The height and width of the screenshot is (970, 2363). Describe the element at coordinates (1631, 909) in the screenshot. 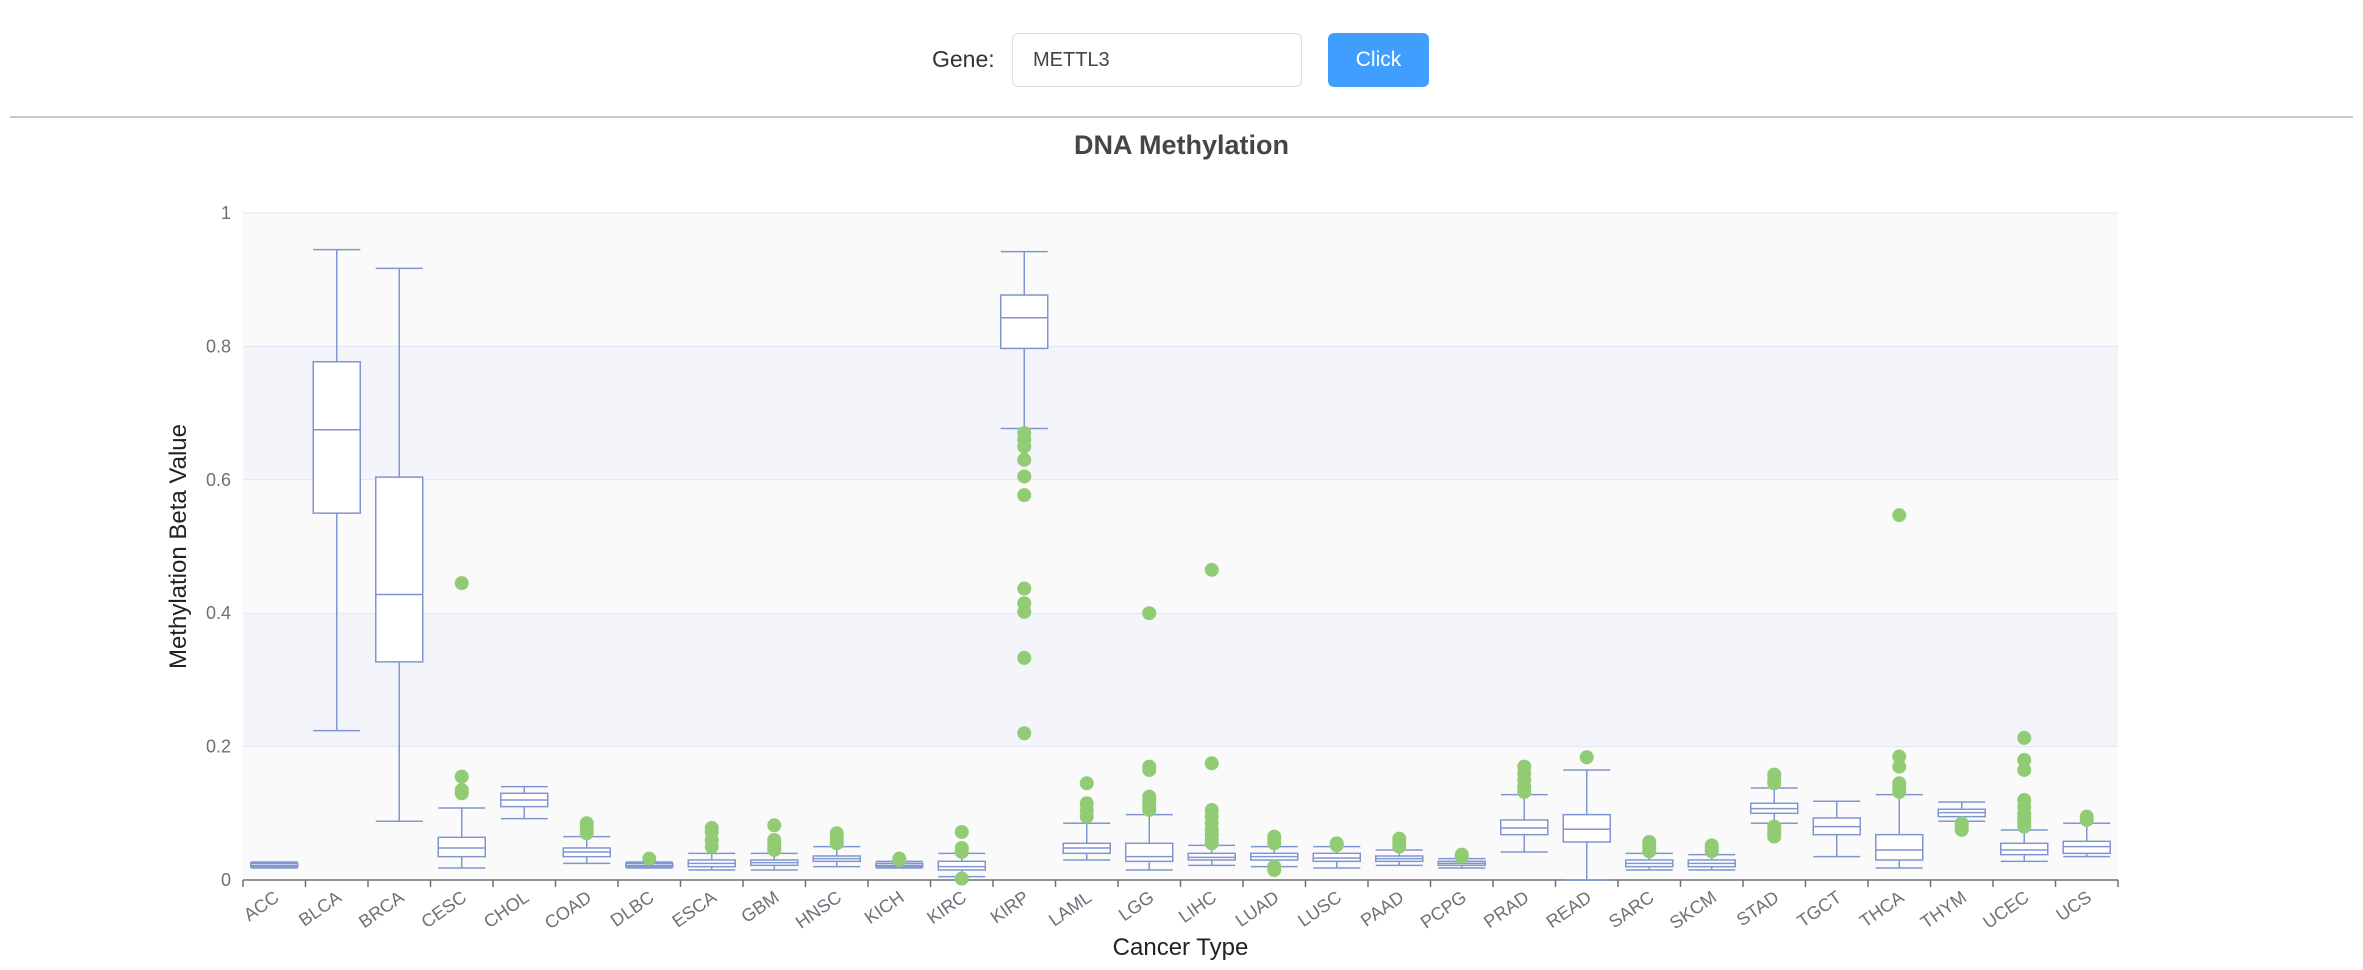

I see `x-tick-label: SARC` at that location.